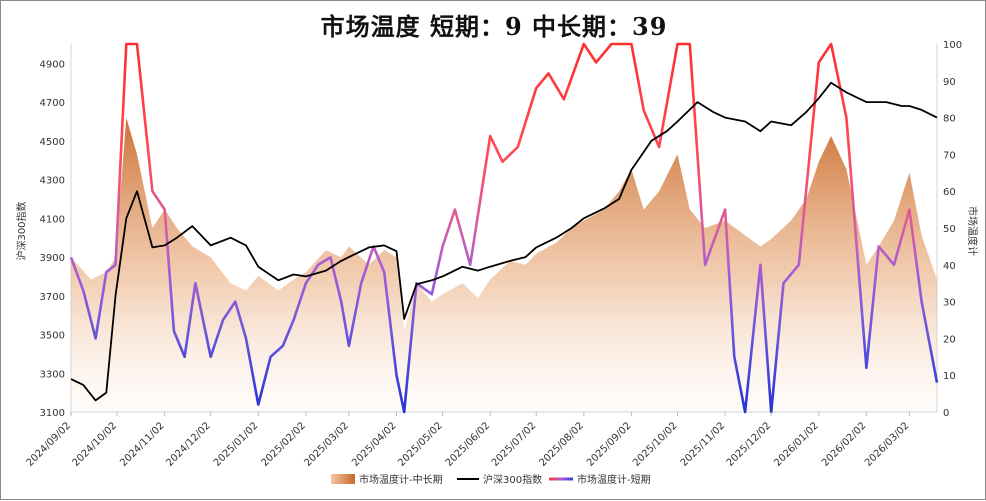 This screenshot has width=986, height=501. What do you see at coordinates (749, 444) in the screenshot?
I see `x-tick-label: 2025/12/02` at bounding box center [749, 444].